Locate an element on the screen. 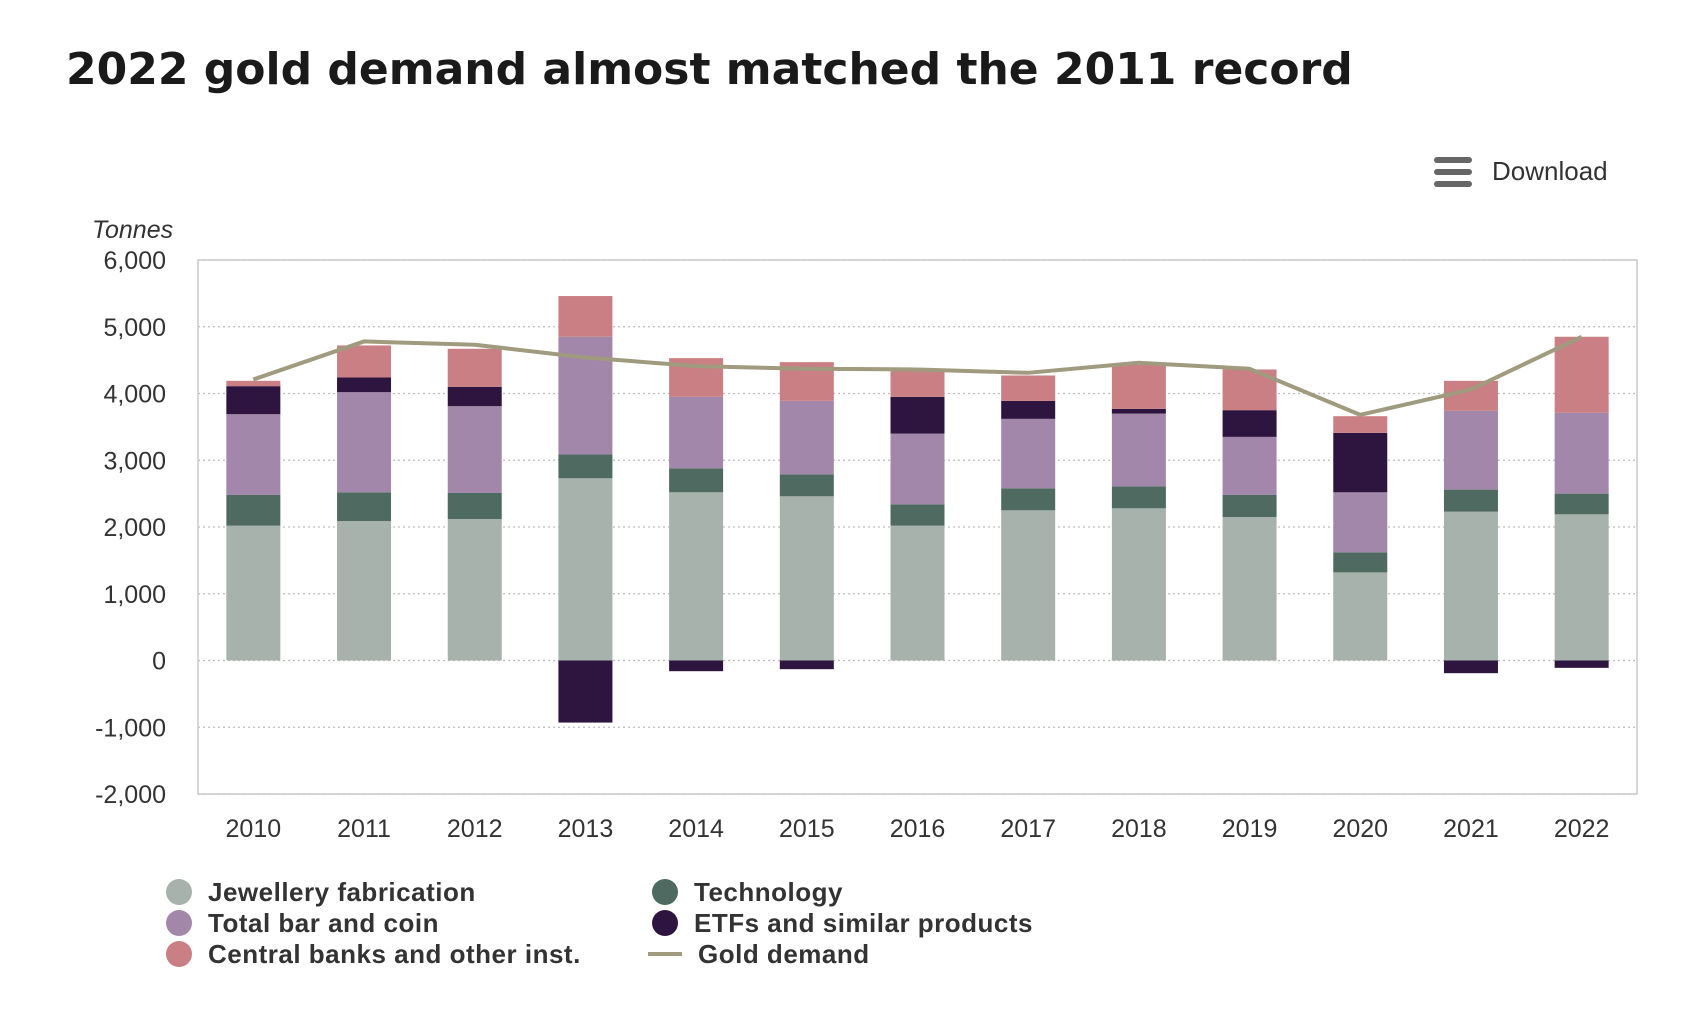 The height and width of the screenshot is (1032, 1700). y-tick-label: 6,000 is located at coordinates (134, 261).